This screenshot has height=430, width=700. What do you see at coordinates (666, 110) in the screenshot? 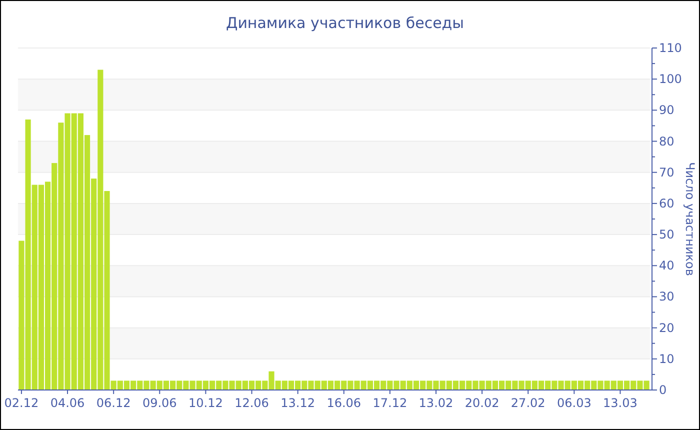
I see `y2-tick-label: 90` at bounding box center [666, 110].